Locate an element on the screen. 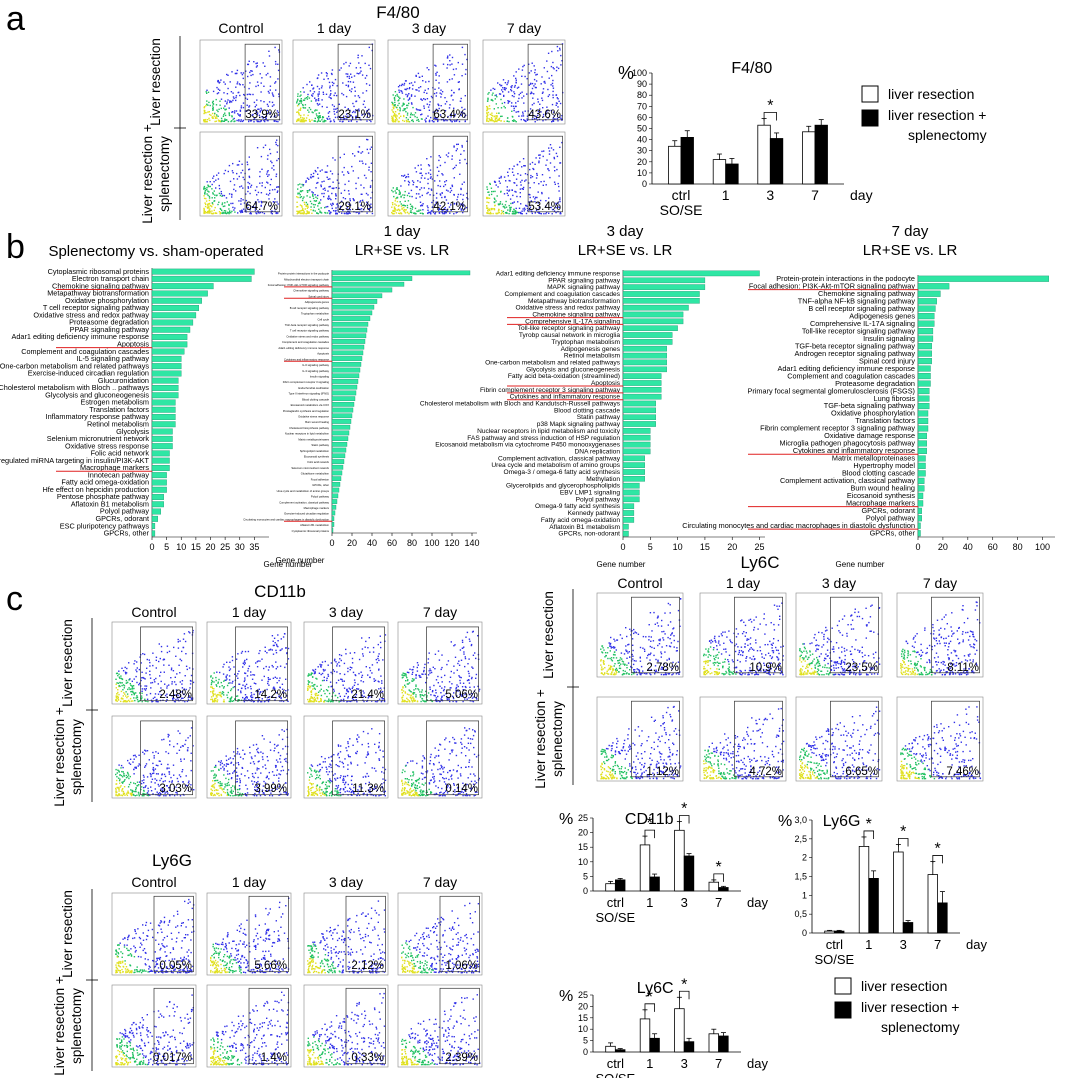 This screenshot has width=1072, height=1078. category-label: Sphingolipid metabolism is located at coordinates (315, 451).